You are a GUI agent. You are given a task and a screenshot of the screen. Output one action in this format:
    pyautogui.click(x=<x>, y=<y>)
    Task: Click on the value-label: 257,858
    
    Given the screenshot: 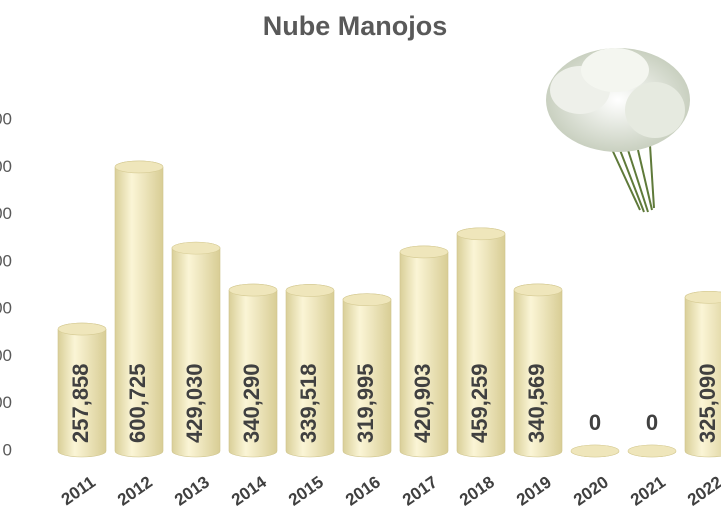 What is the action you would take?
    pyautogui.click(x=80, y=403)
    